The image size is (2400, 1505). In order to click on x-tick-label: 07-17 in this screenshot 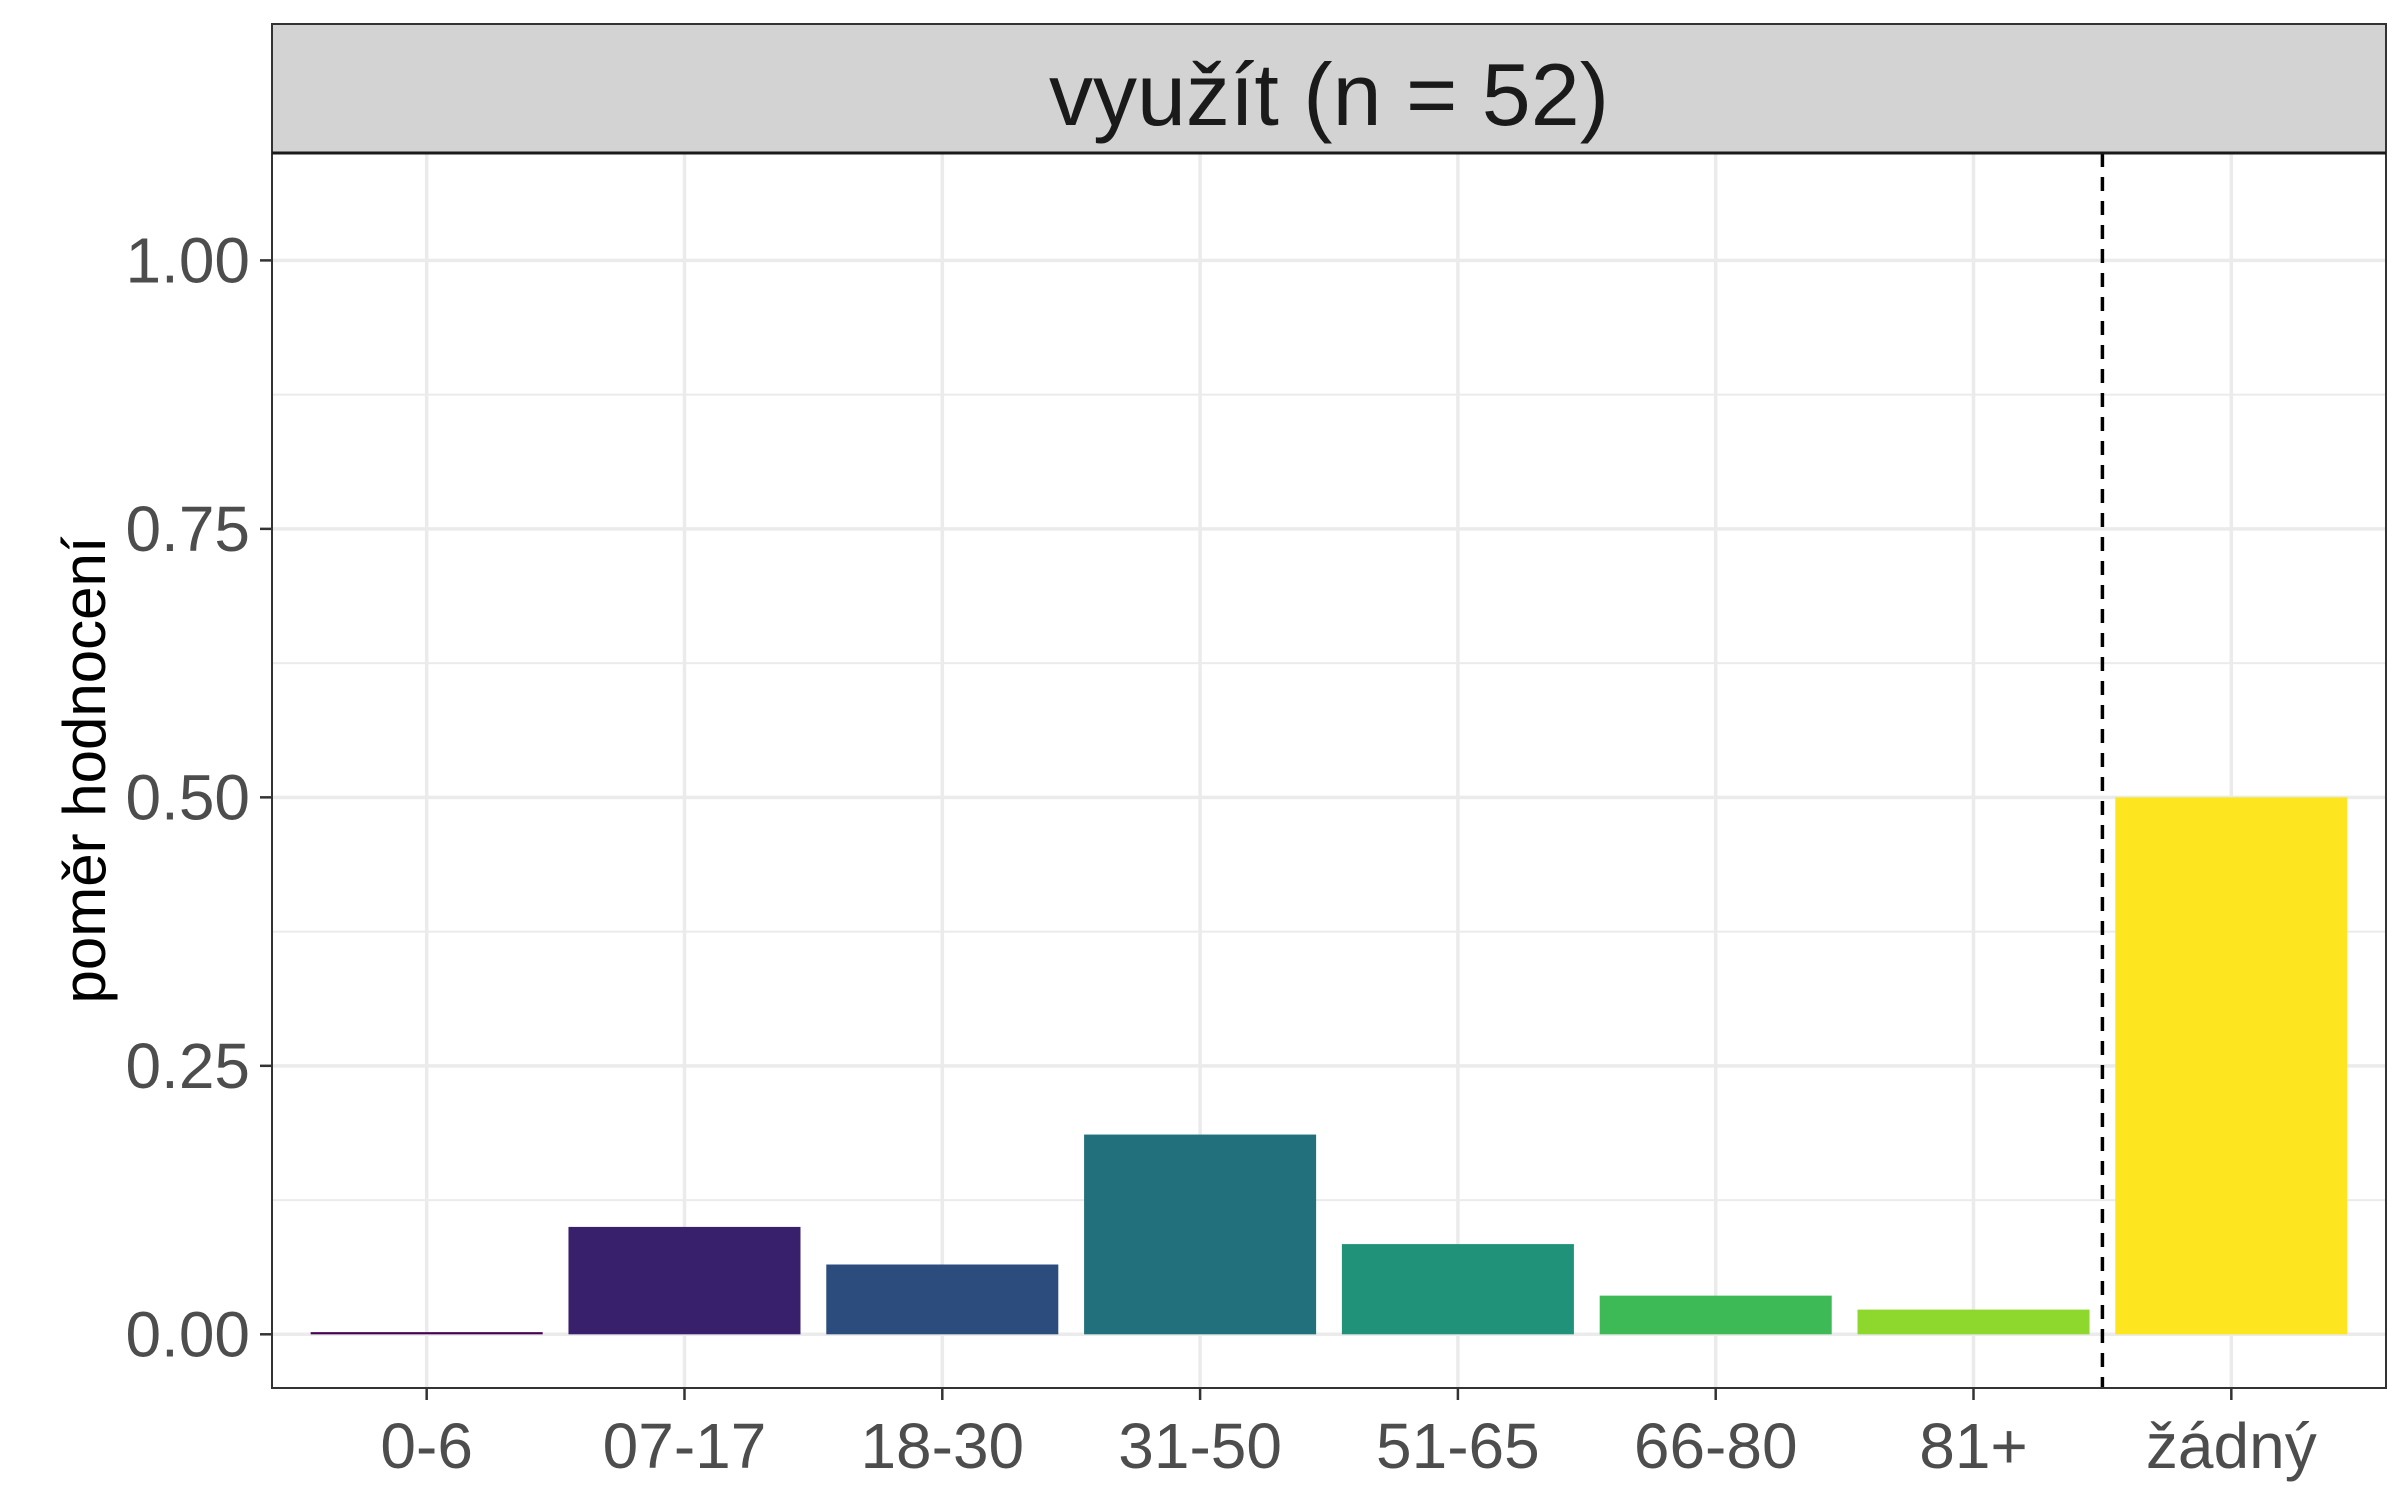, I will do `click(685, 1446)`.